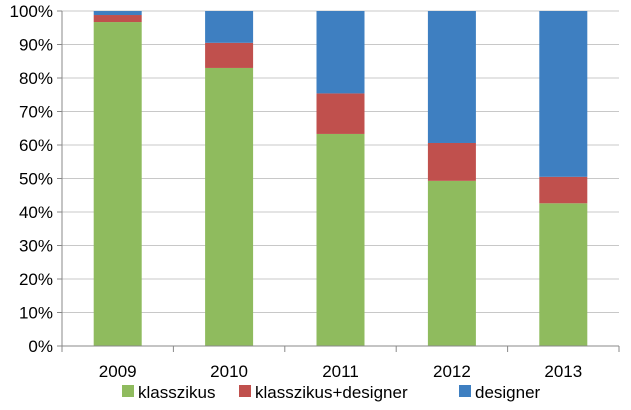 This screenshot has height=410, width=631. I want to click on y-axis-ticks: 0% 10% 20% 30% 40% 50% 60% 70% 80% 90% 100%, so click(36, 179).